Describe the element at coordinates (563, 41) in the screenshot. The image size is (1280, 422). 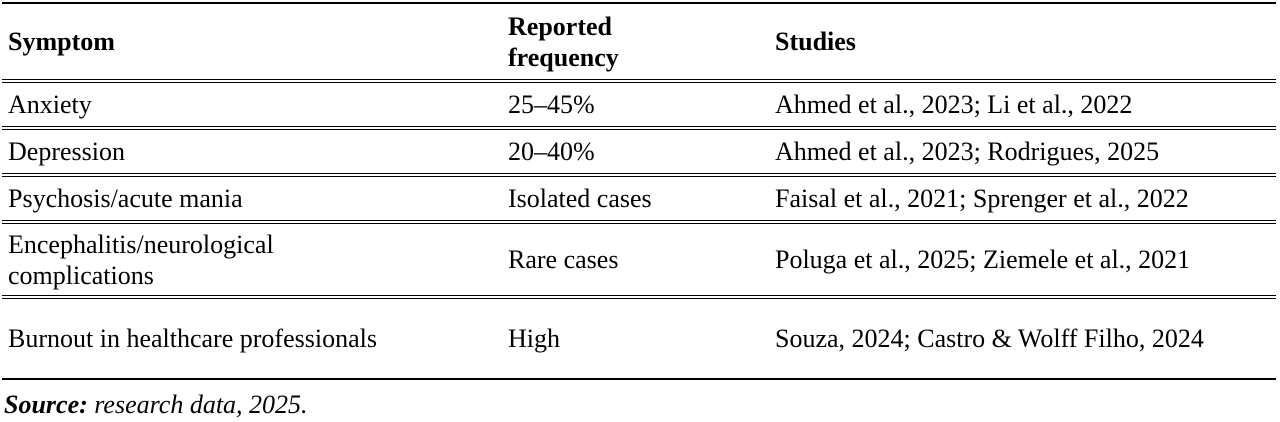
I see `header-text: Reported frequency` at that location.